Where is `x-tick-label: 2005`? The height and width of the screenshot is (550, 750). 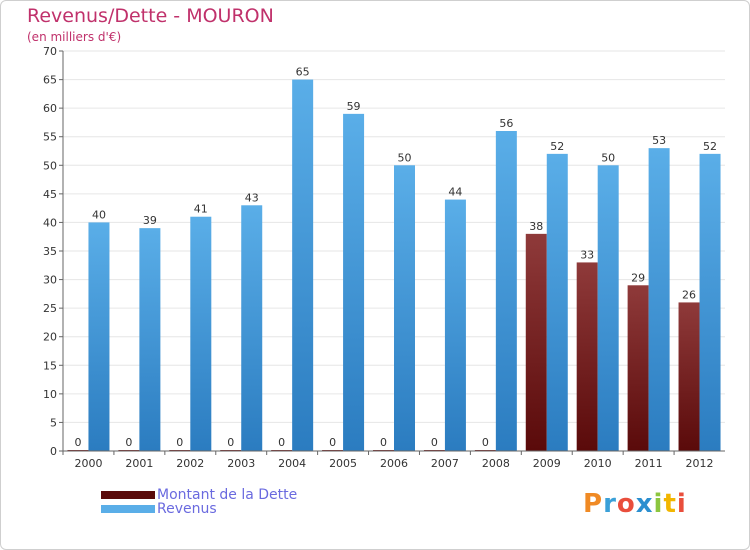
x-tick-label: 2005 is located at coordinates (343, 463).